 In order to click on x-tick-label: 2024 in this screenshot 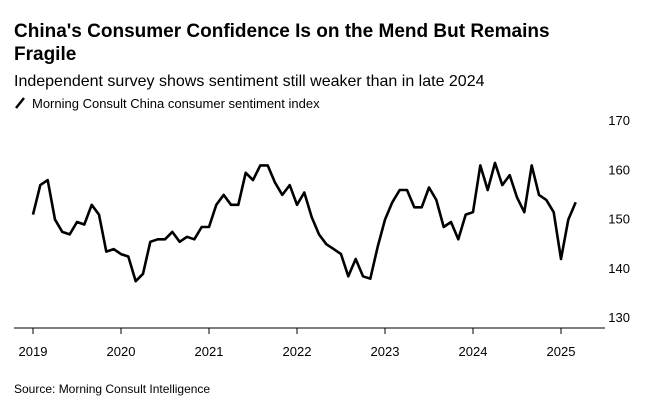, I will do `click(473, 351)`.